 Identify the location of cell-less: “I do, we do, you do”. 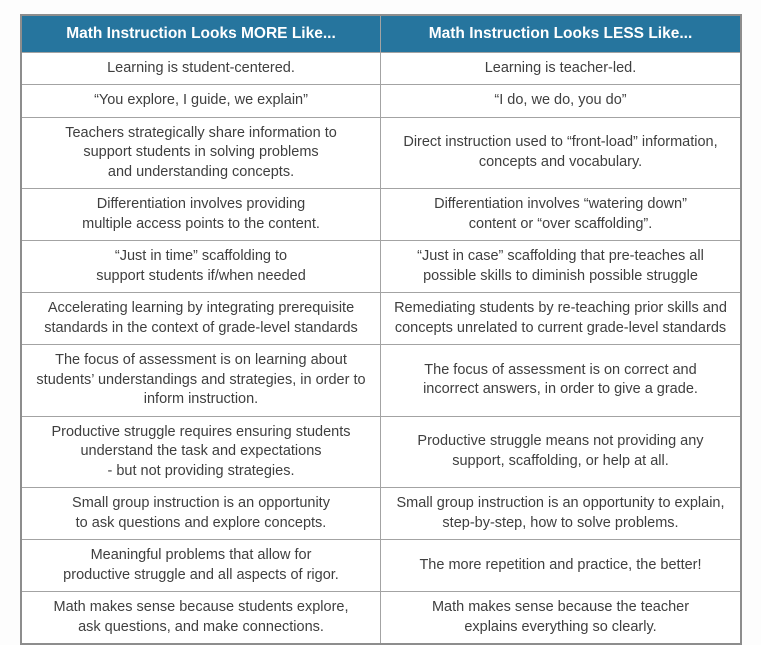
(560, 100).